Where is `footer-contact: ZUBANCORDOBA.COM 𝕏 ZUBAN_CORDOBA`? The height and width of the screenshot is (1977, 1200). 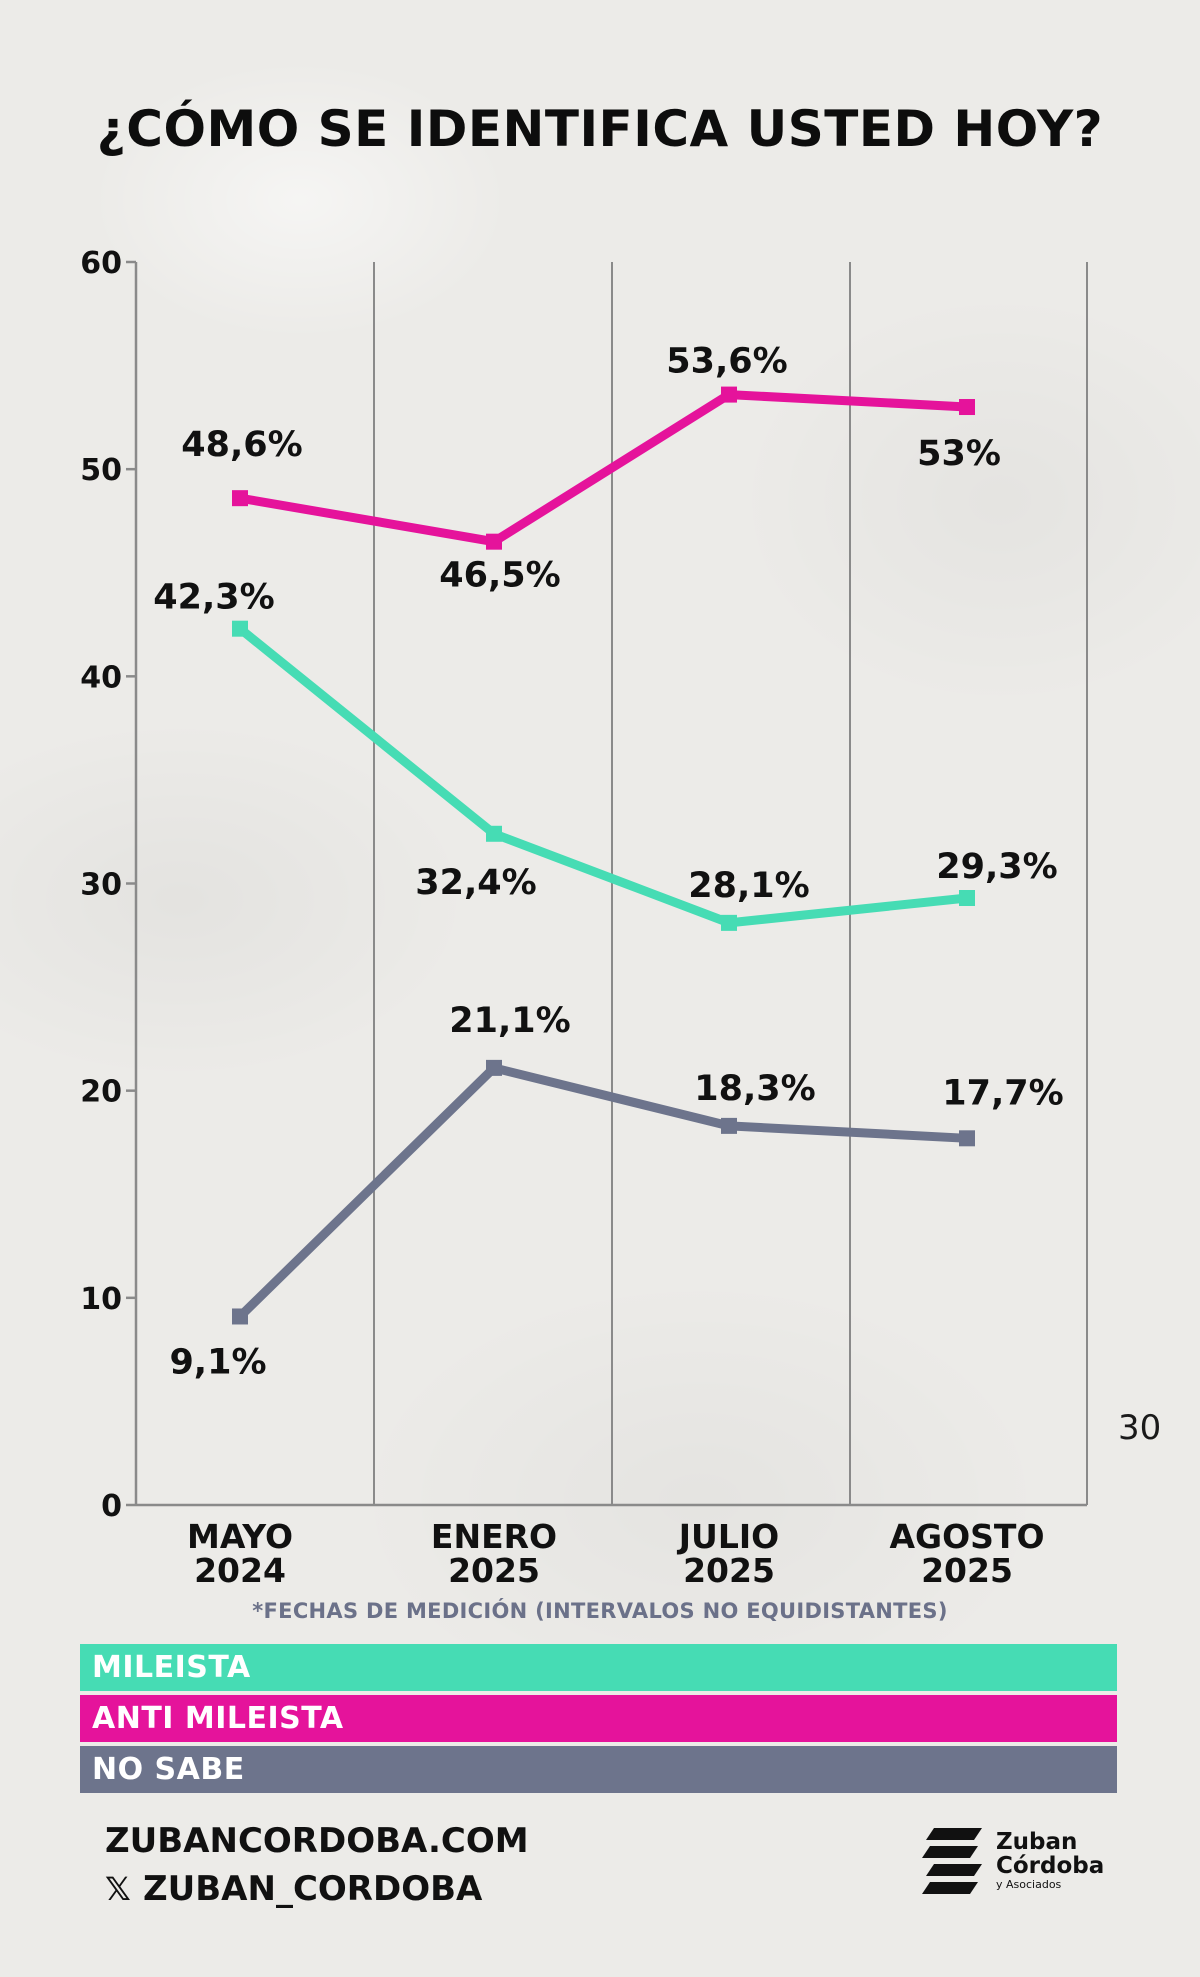 footer-contact: ZUBANCORDOBA.COM 𝕏 ZUBAN_CORDOBA is located at coordinates (317, 1865).